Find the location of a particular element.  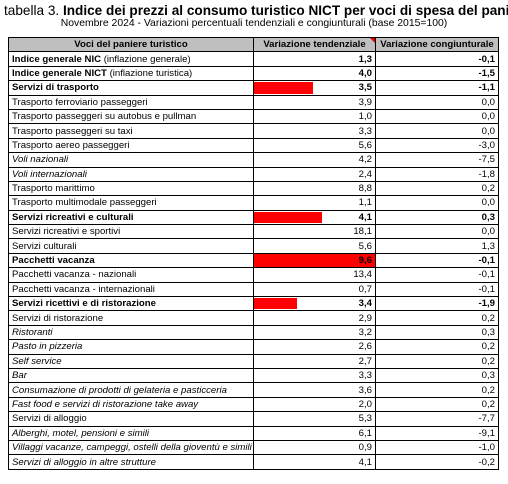

variazione-tendenziale-cell: 5,3 is located at coordinates (314, 419).